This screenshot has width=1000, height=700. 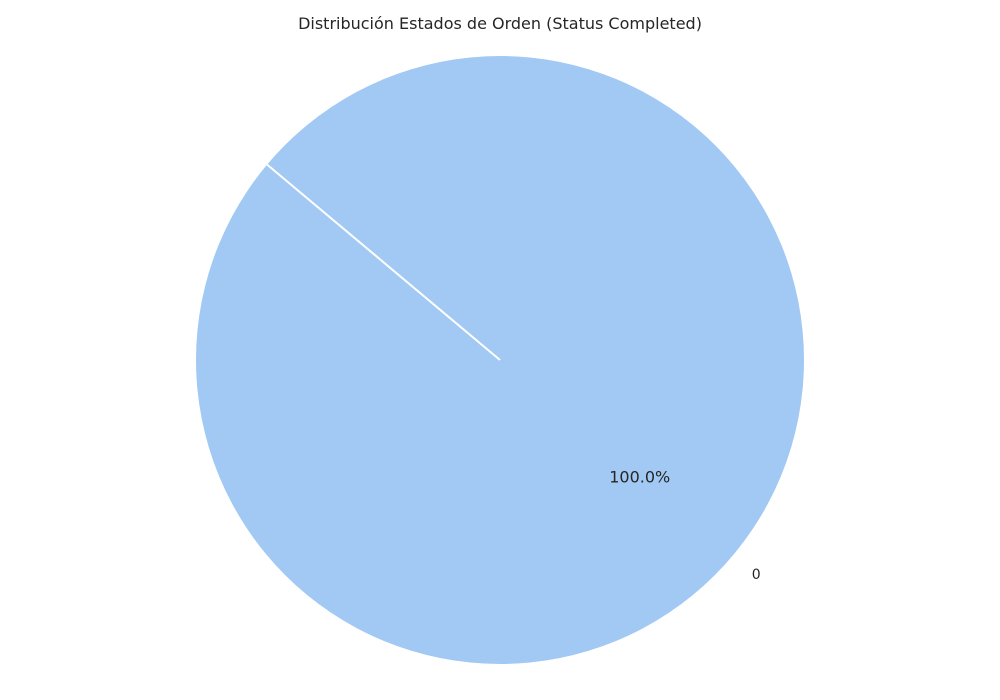 What do you see at coordinates (383, 262) in the screenshot?
I see `pie-slice-edge` at bounding box center [383, 262].